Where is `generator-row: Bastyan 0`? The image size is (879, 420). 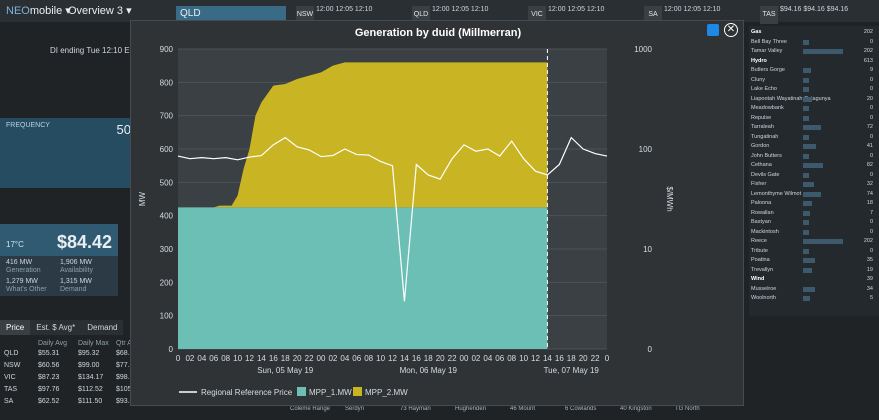 generator-row: Bastyan 0 is located at coordinates (814, 223).